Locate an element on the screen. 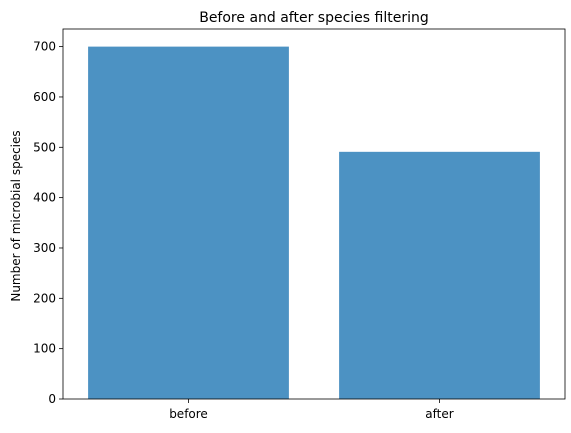  x-axis-ticks: before after is located at coordinates (311, 410).